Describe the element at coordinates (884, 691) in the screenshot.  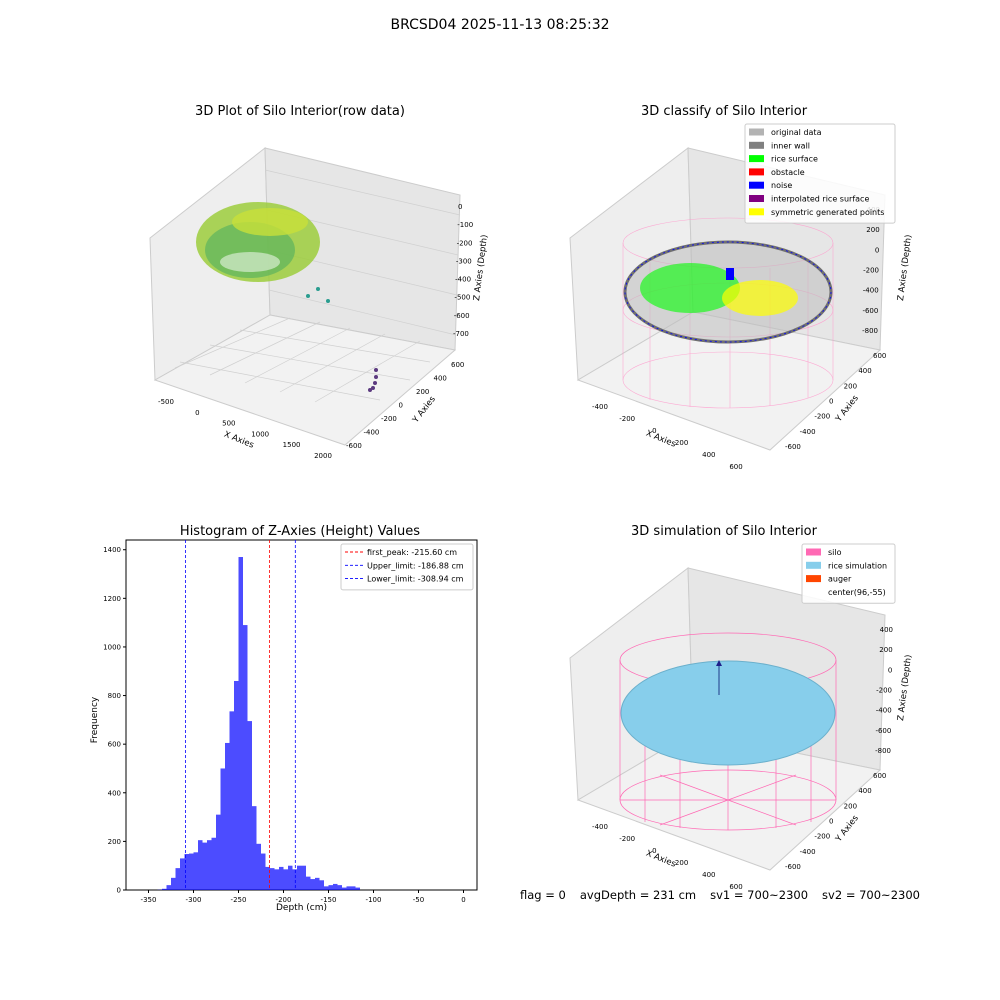
I see `sim-z-tick-label: -200` at that location.